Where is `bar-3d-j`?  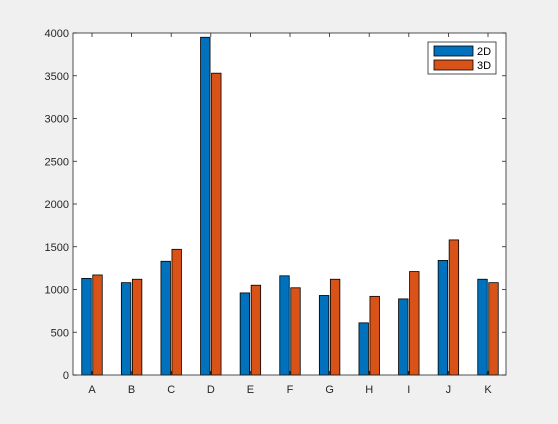 bar-3d-j is located at coordinates (454, 307).